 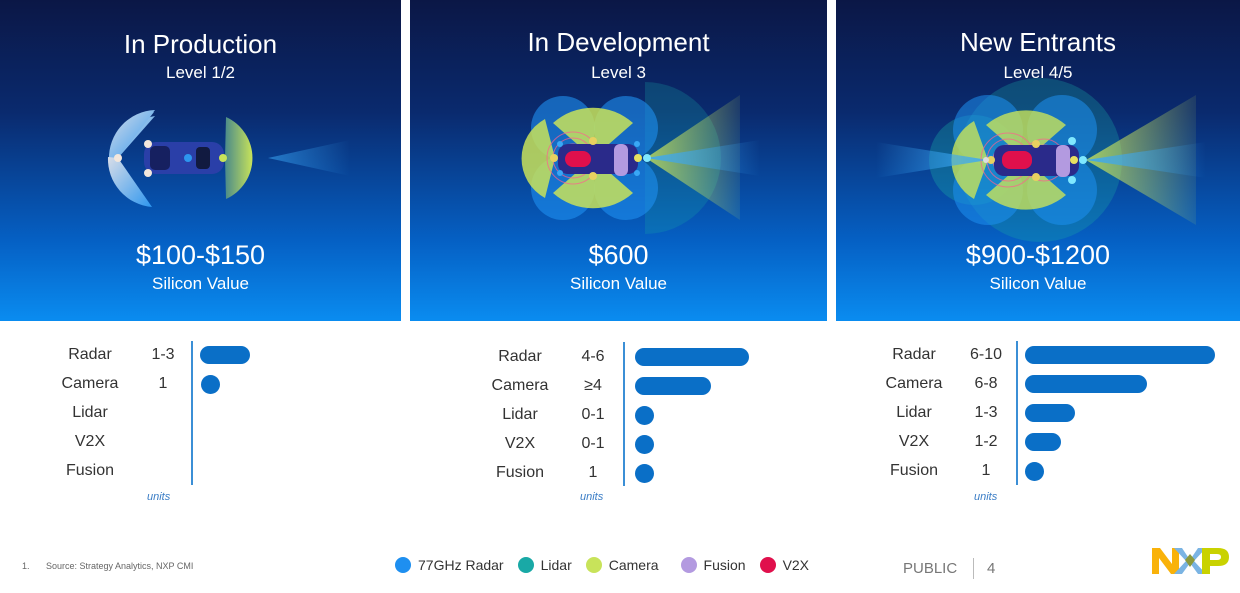 I want to click on silicon-value: $600, so click(x=618, y=255).